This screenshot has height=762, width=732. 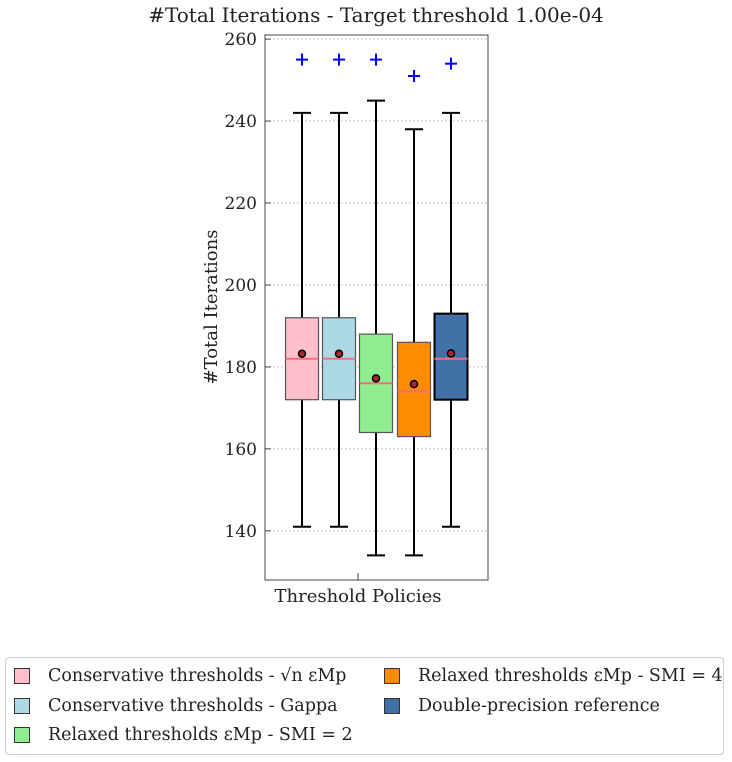 I want to click on legend-item: Double-precision reference, so click(x=522, y=706).